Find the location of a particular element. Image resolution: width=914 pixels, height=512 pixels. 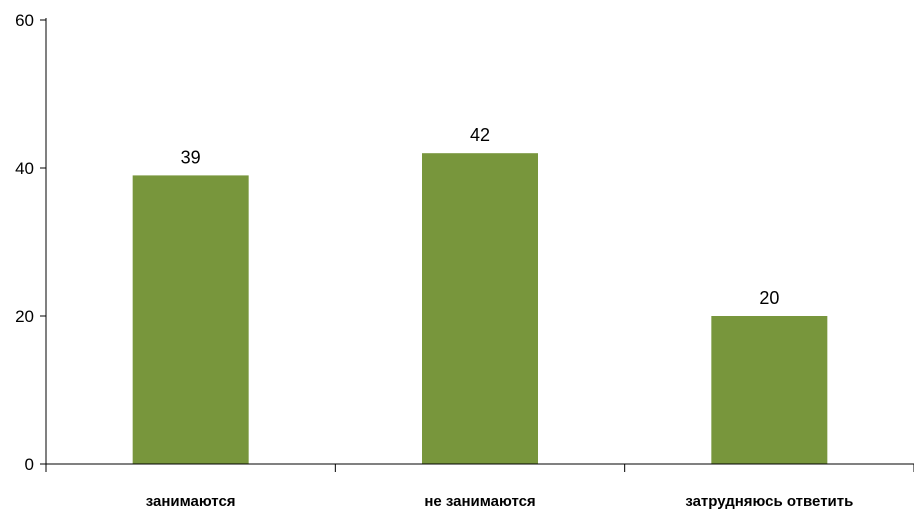

data-label-3: 20 is located at coordinates (769, 298).